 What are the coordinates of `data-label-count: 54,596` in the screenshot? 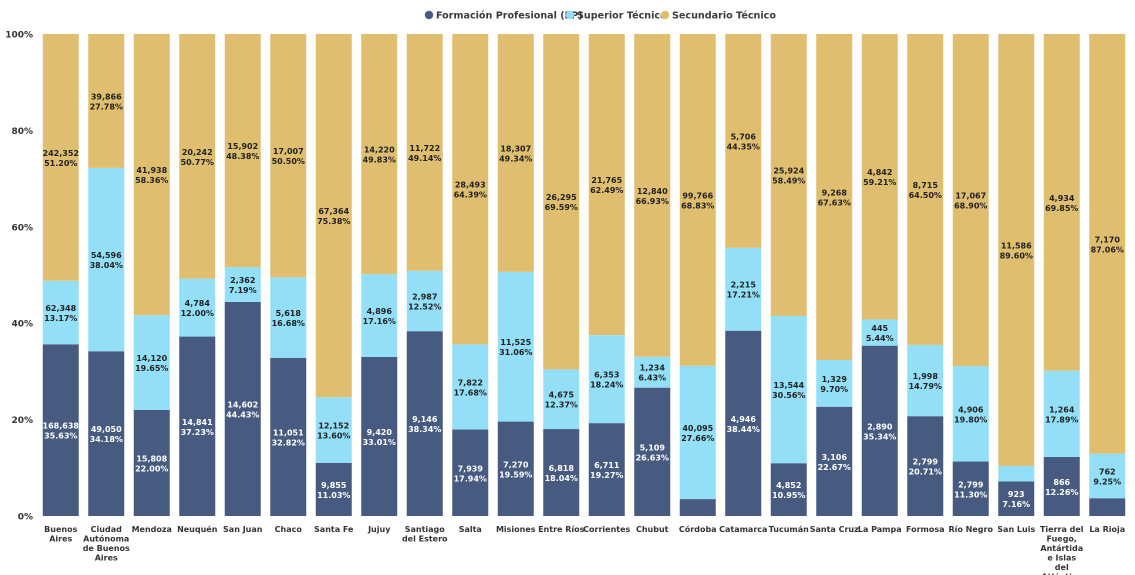 It's located at (106, 255).